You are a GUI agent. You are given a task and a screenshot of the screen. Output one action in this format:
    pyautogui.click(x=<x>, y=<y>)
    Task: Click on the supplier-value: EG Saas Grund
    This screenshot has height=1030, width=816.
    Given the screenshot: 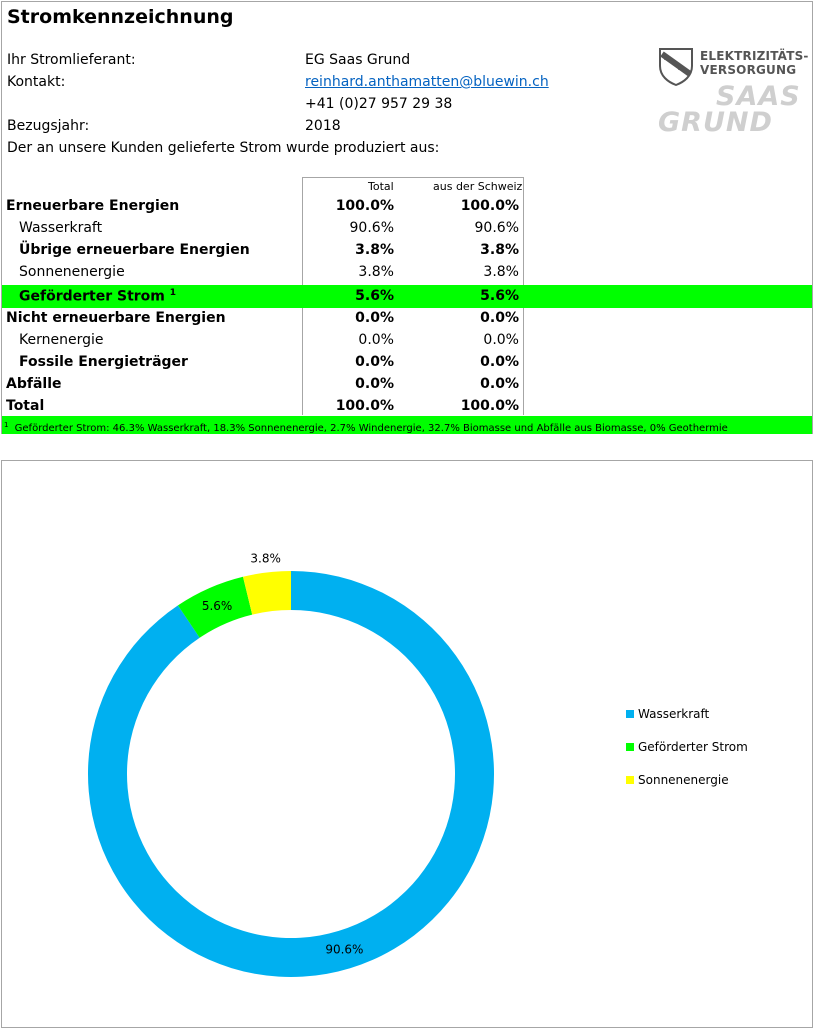 What is the action you would take?
    pyautogui.click(x=358, y=60)
    